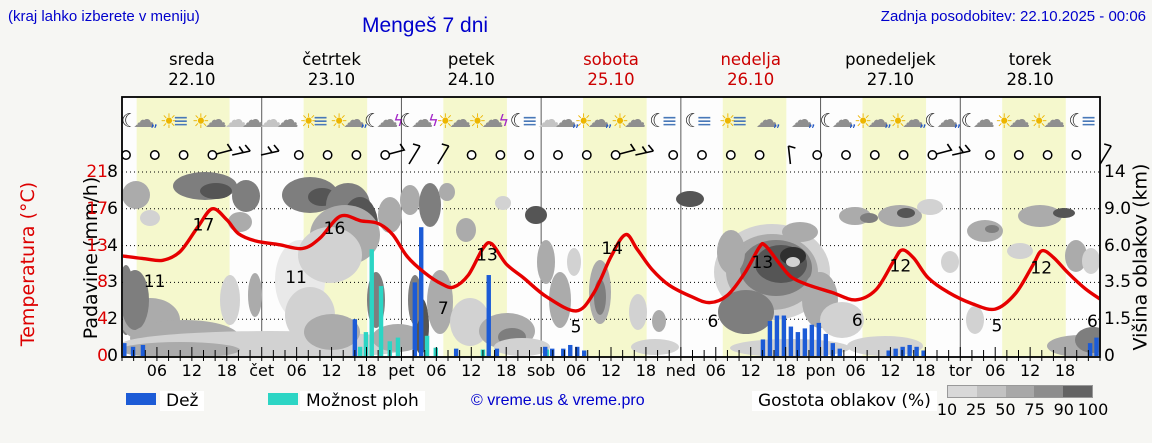 The width and height of the screenshot is (1152, 443). What do you see at coordinates (1118, 245) in the screenshot?
I see `cloud-height-tick: 6.0` at bounding box center [1118, 245].